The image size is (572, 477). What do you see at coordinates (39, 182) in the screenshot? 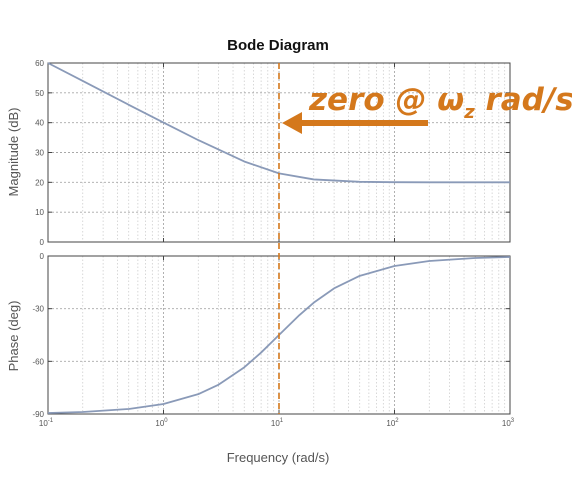
I see `y-tick-label: 20` at bounding box center [39, 182].